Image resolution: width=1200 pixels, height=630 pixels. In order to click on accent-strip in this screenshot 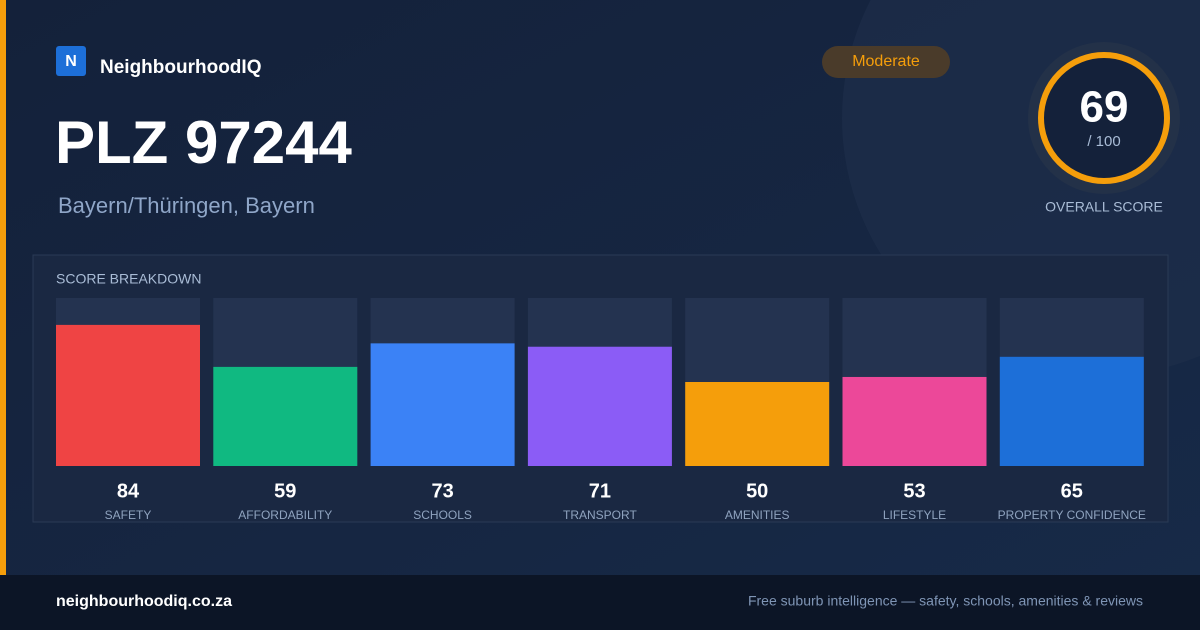, I will do `click(3, 287)`.